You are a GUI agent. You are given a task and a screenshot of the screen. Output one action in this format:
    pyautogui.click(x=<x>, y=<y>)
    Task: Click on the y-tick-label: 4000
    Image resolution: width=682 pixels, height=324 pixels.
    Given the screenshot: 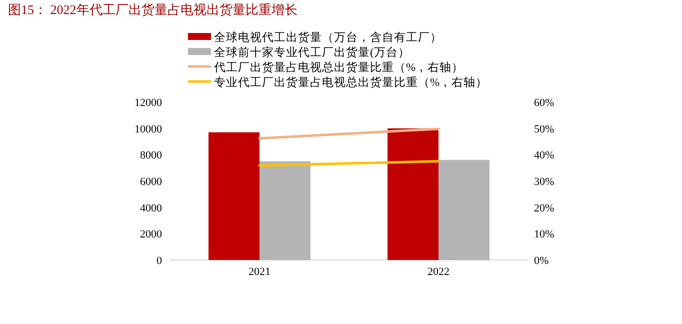 What is the action you would take?
    pyautogui.click(x=151, y=208)
    